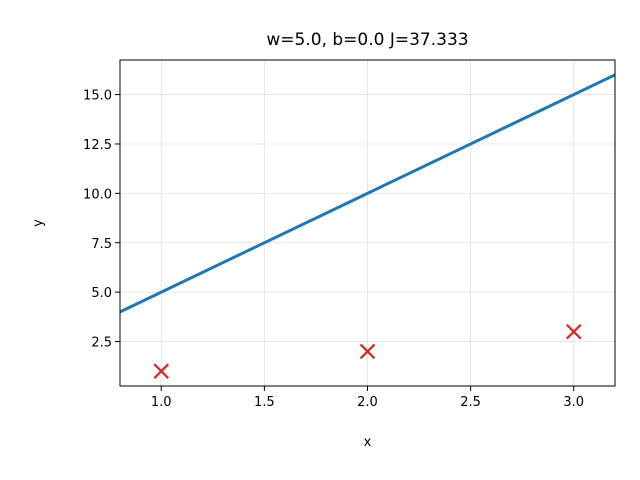 This screenshot has width=640, height=480. What do you see at coordinates (38, 223) in the screenshot?
I see `y-axis-label: y` at bounding box center [38, 223].